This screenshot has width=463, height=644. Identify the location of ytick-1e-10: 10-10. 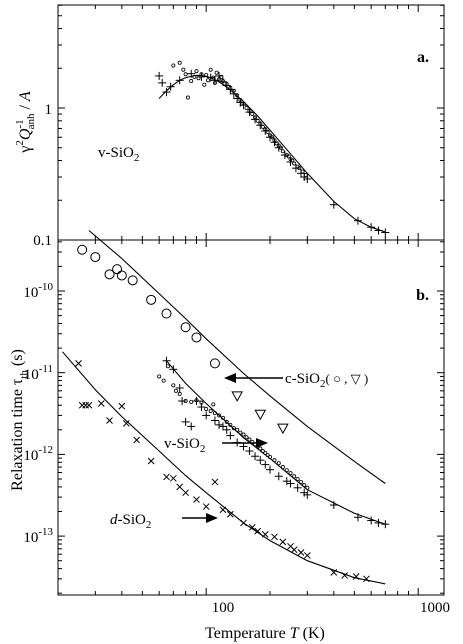
(38, 291).